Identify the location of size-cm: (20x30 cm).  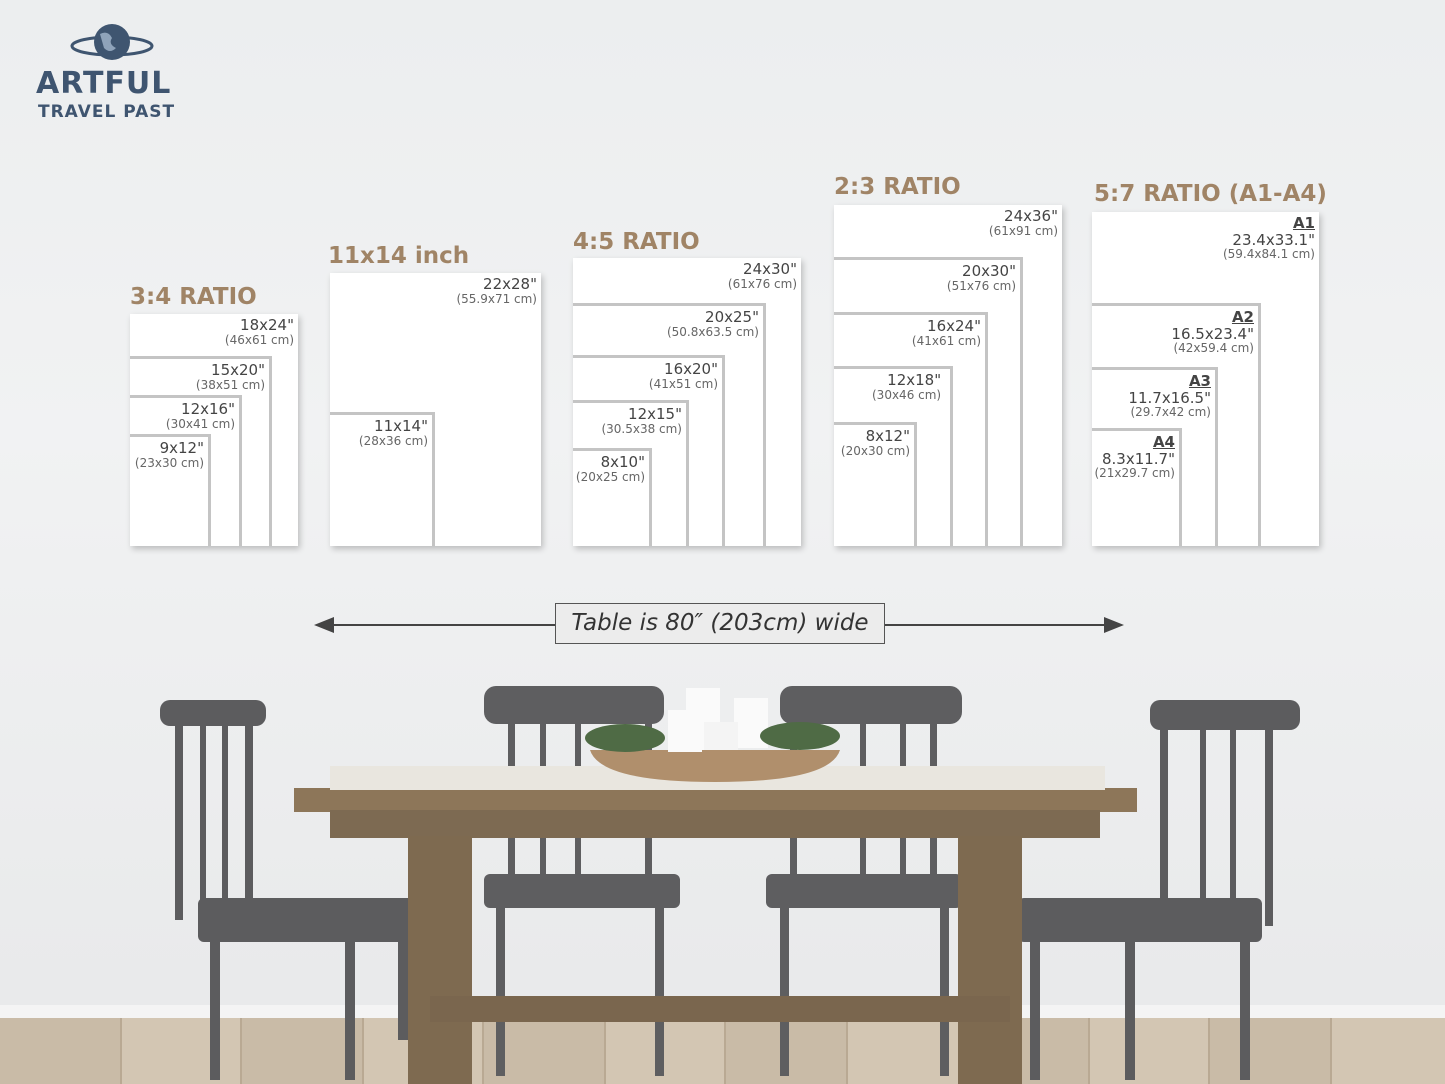
(875, 450).